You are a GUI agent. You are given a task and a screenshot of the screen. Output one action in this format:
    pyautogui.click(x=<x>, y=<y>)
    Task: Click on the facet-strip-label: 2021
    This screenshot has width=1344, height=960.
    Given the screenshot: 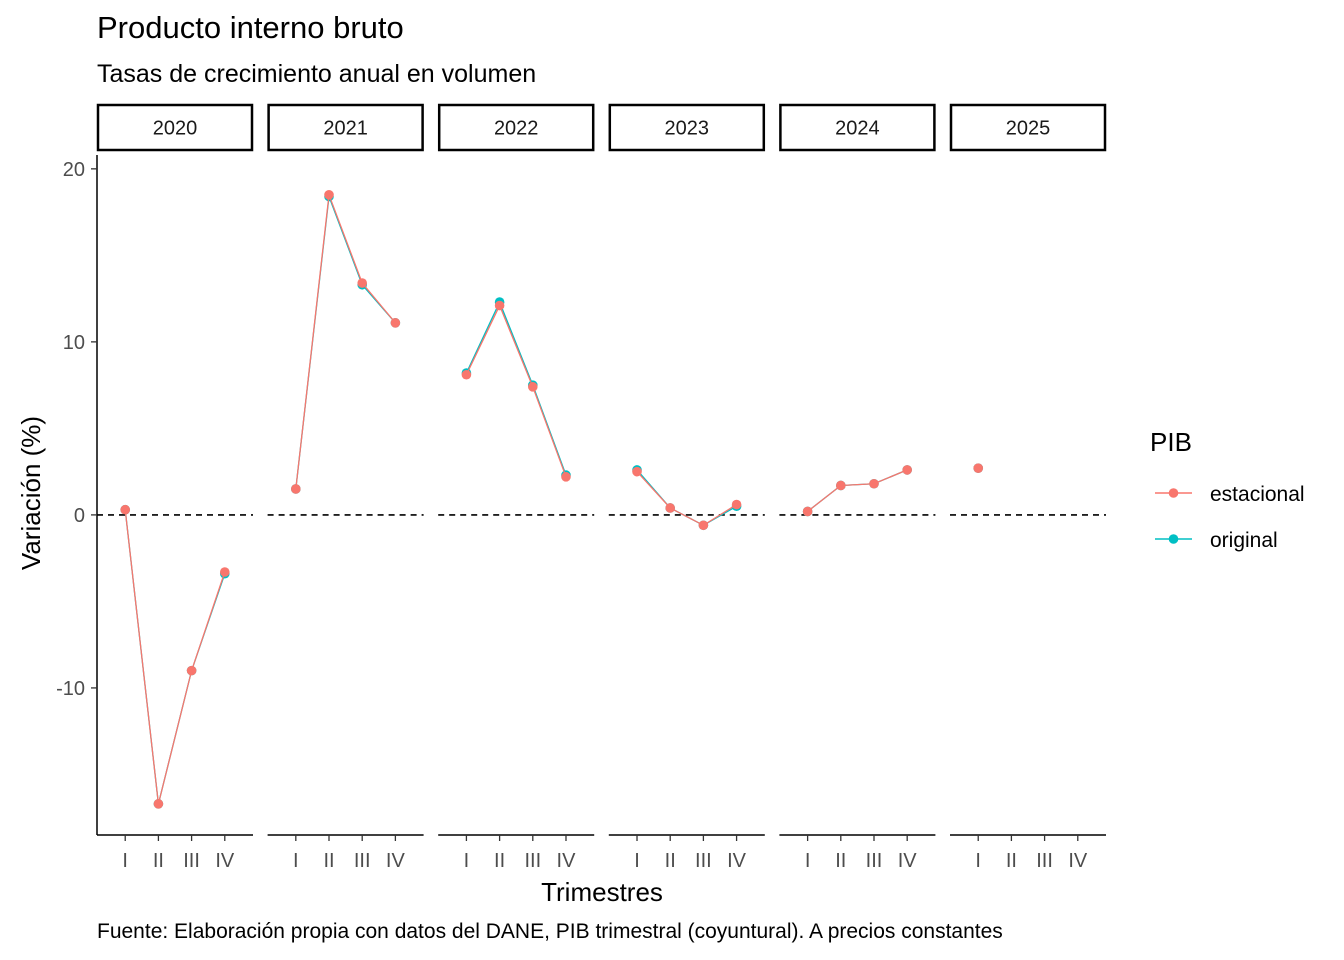 What is the action you would take?
    pyautogui.click(x=345, y=129)
    